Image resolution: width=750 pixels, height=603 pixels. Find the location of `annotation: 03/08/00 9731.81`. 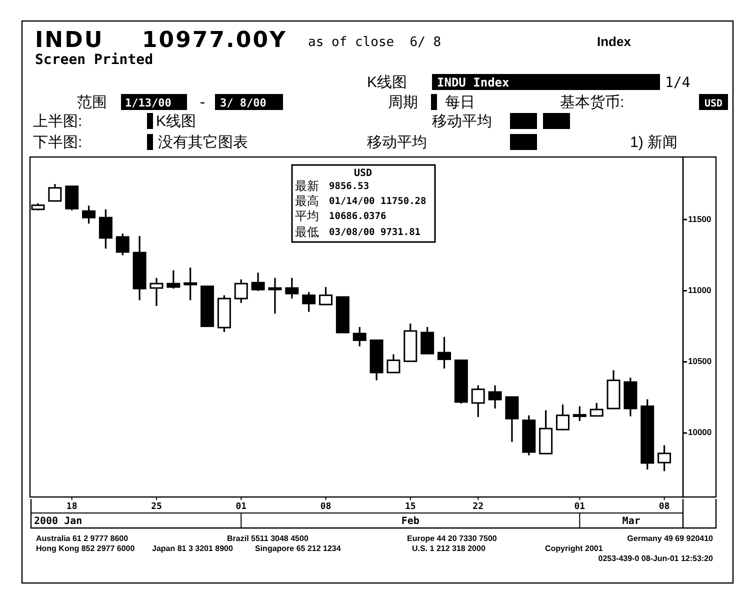

annotation: 03/08/00 9731.81 is located at coordinates (375, 232).